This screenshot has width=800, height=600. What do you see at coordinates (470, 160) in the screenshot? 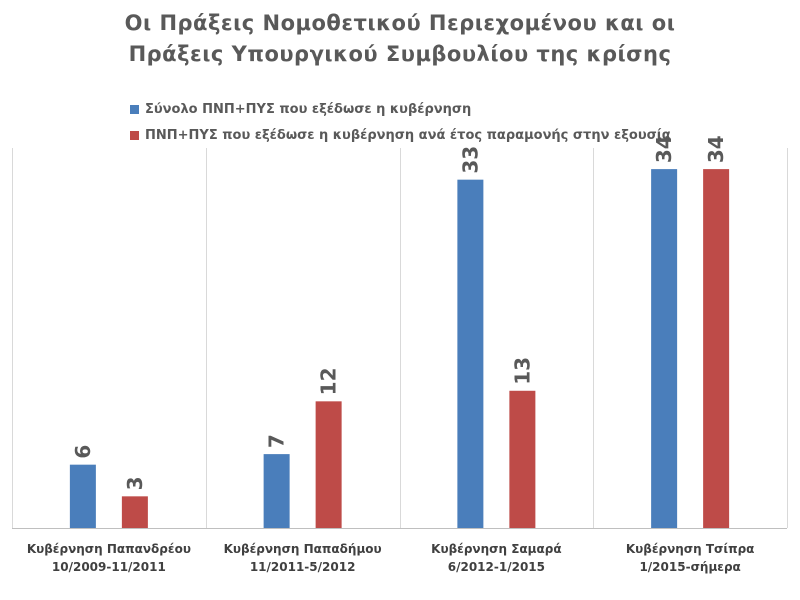
I see `data-label-total: 33` at bounding box center [470, 160].